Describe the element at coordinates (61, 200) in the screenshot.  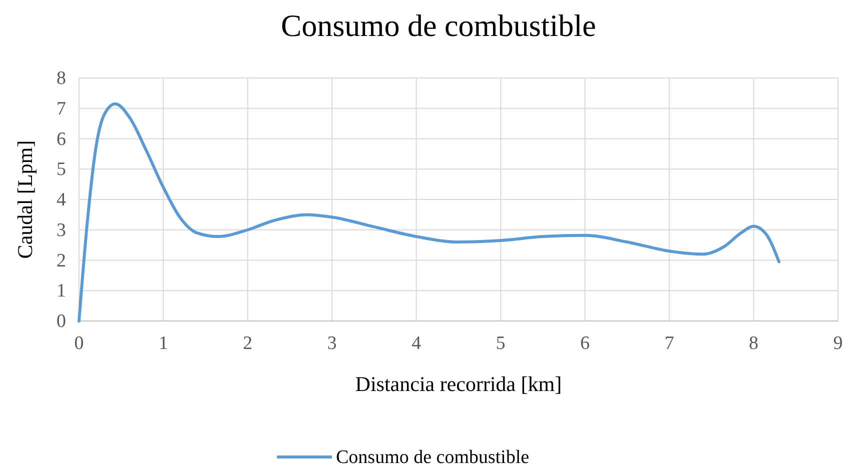
I see `y-tick-label: 4` at that location.